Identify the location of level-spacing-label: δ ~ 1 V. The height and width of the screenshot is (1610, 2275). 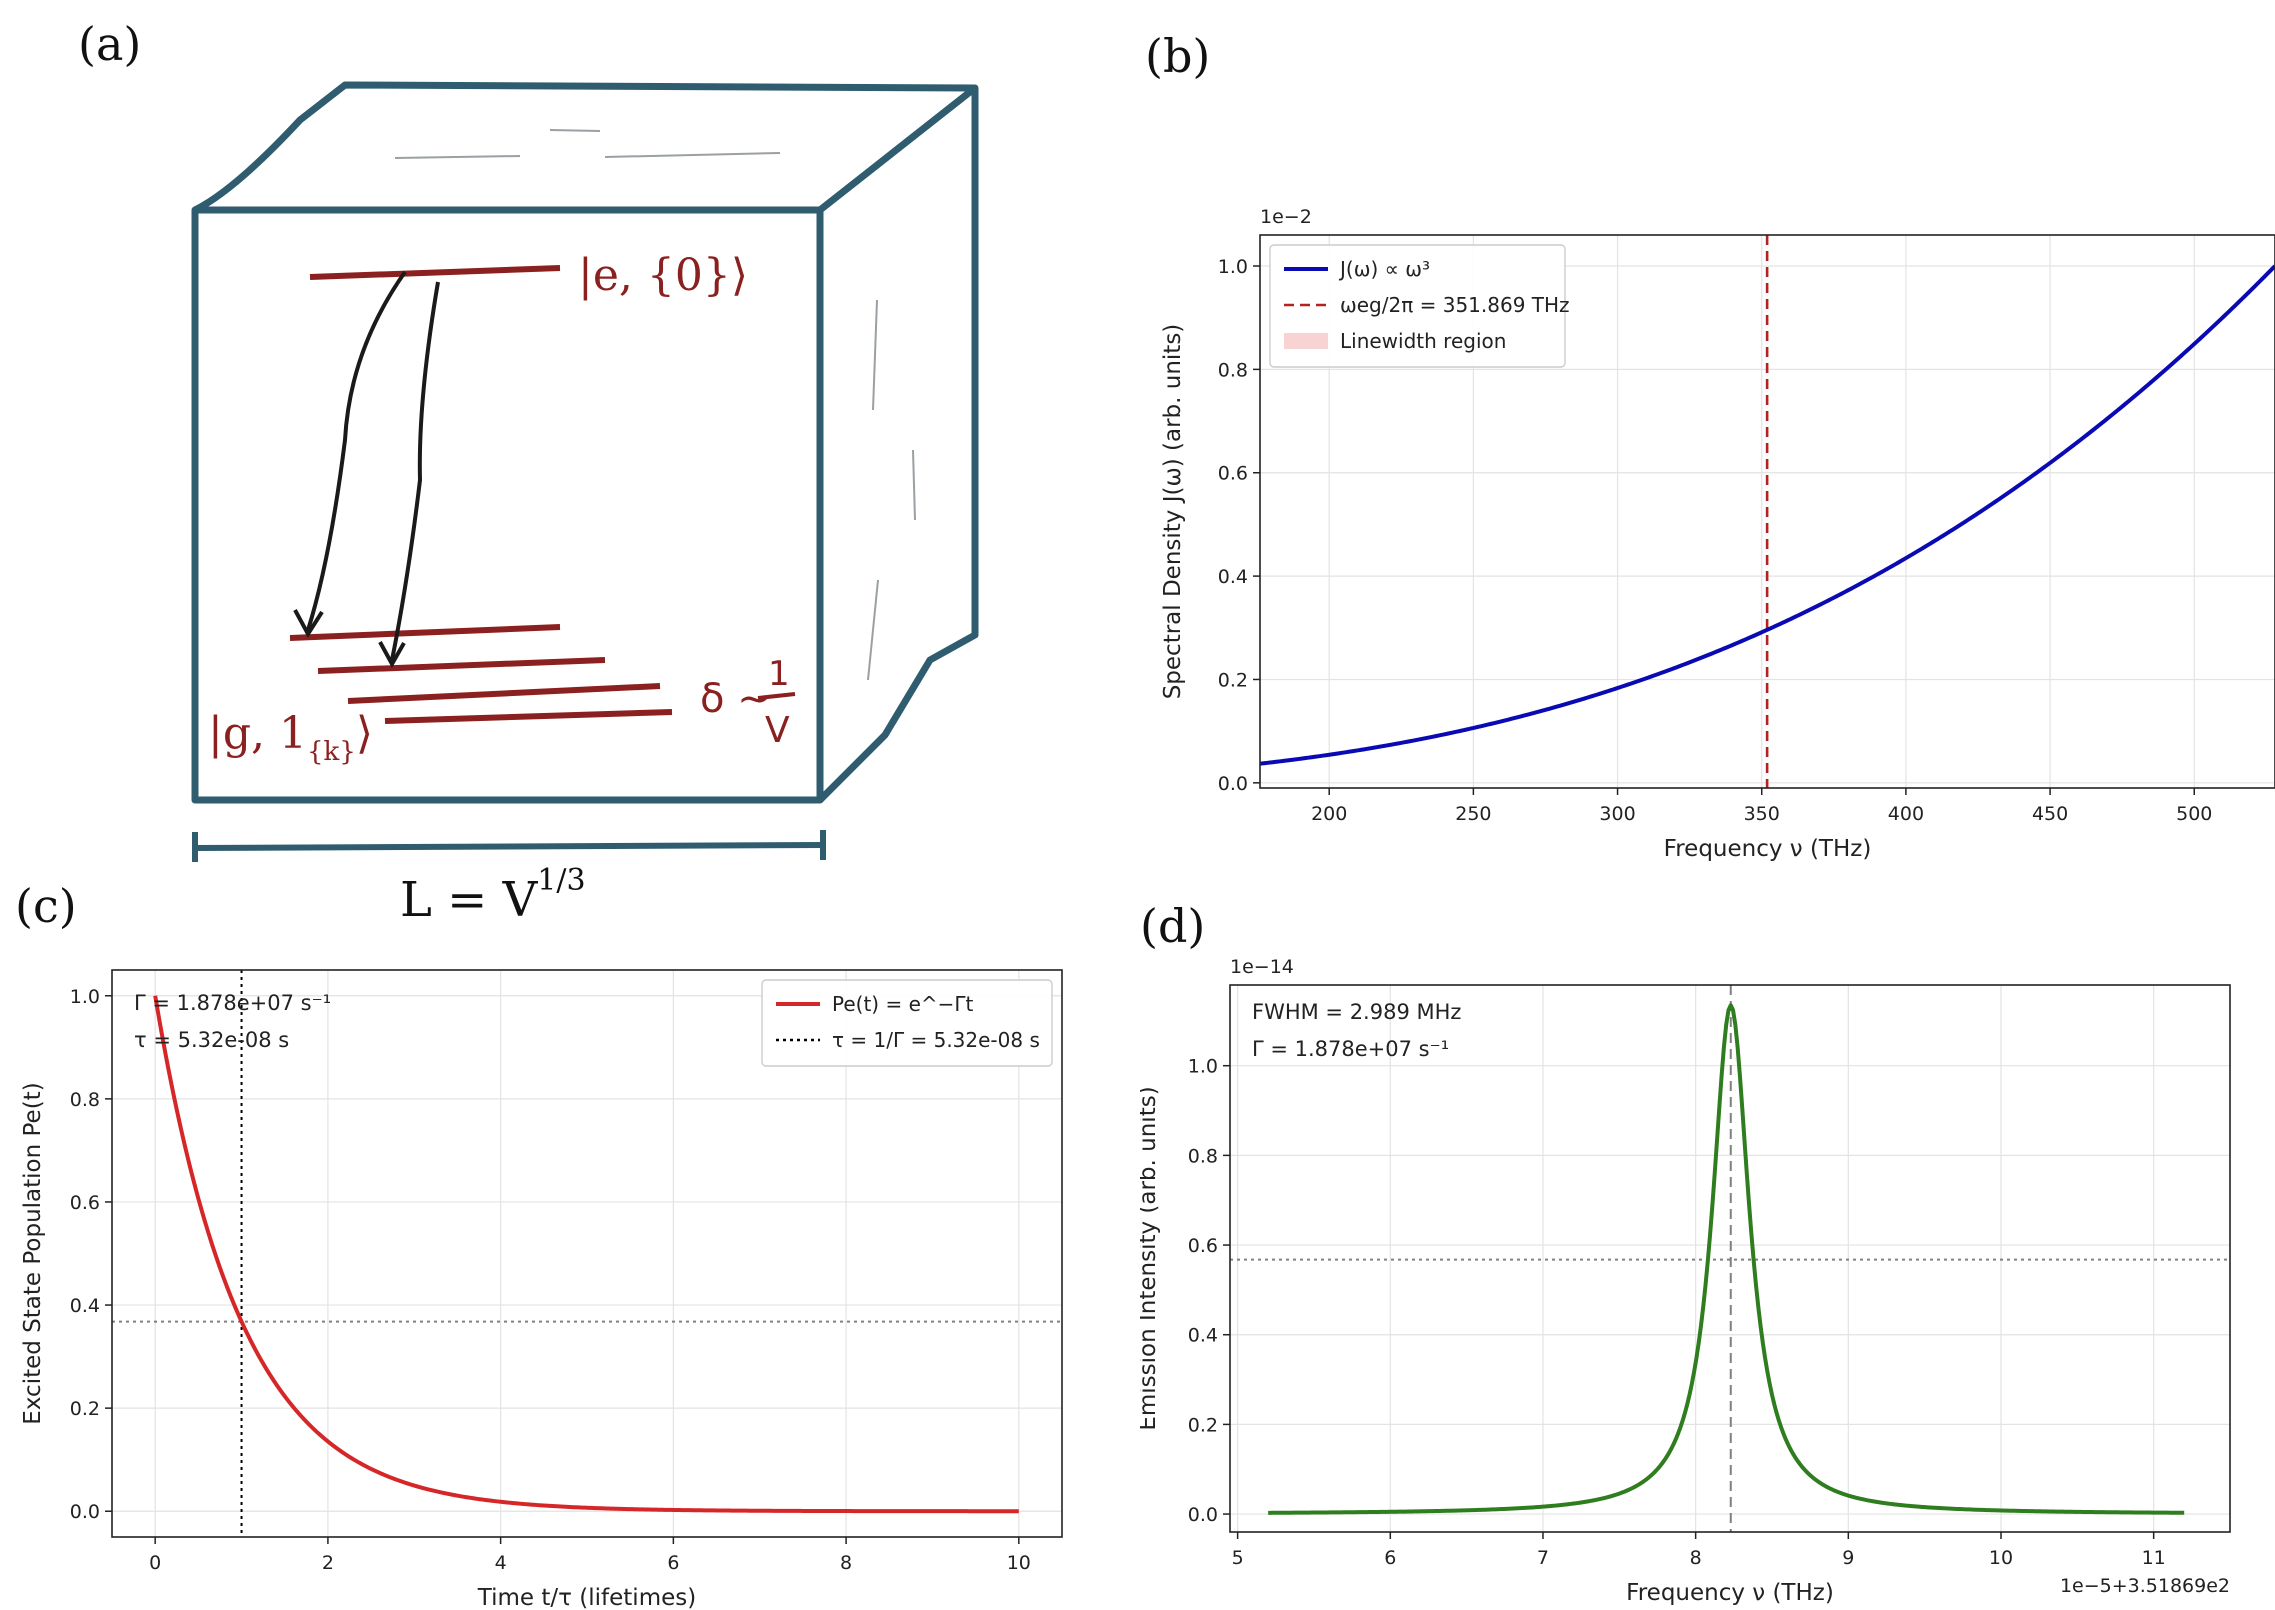
(748, 702).